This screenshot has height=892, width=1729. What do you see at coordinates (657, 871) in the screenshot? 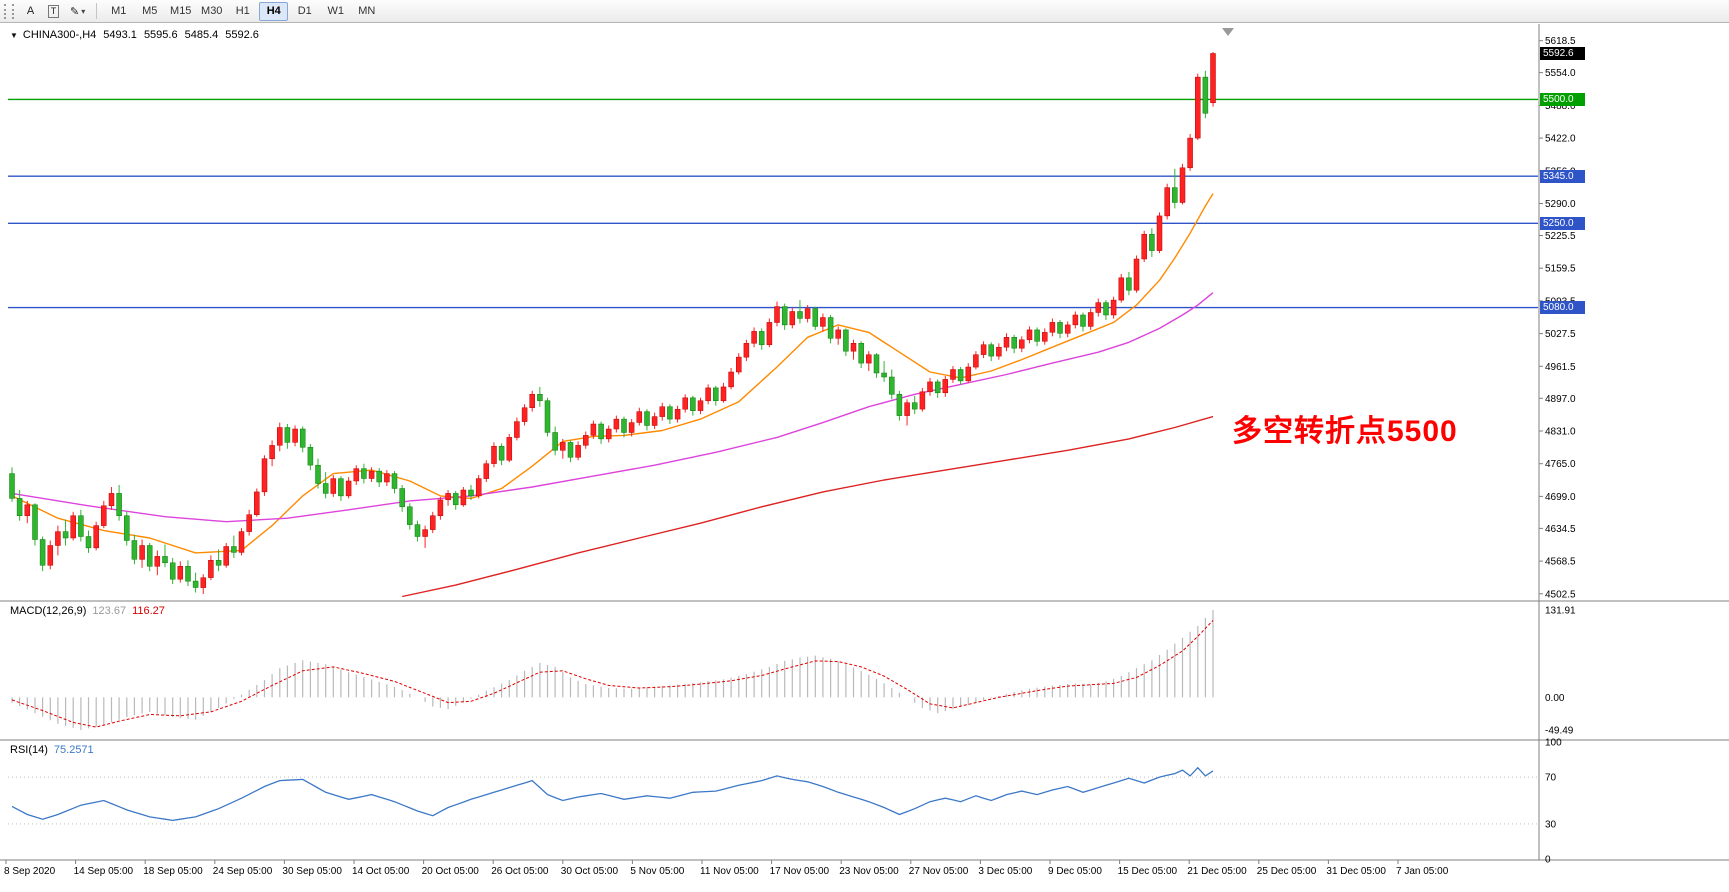
I see `time-axis-label: 5 Nov 05:00` at bounding box center [657, 871].